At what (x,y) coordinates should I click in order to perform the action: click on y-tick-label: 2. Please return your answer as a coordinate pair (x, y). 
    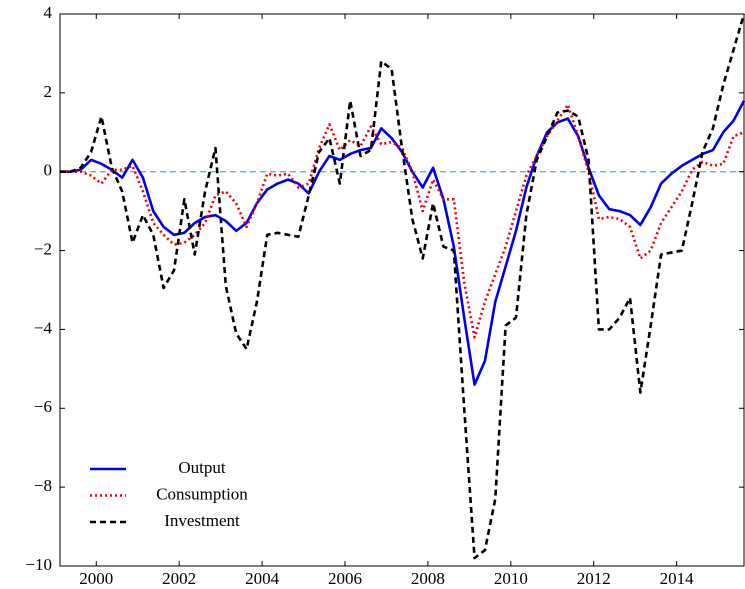
    Looking at the image, I should click on (48, 91).